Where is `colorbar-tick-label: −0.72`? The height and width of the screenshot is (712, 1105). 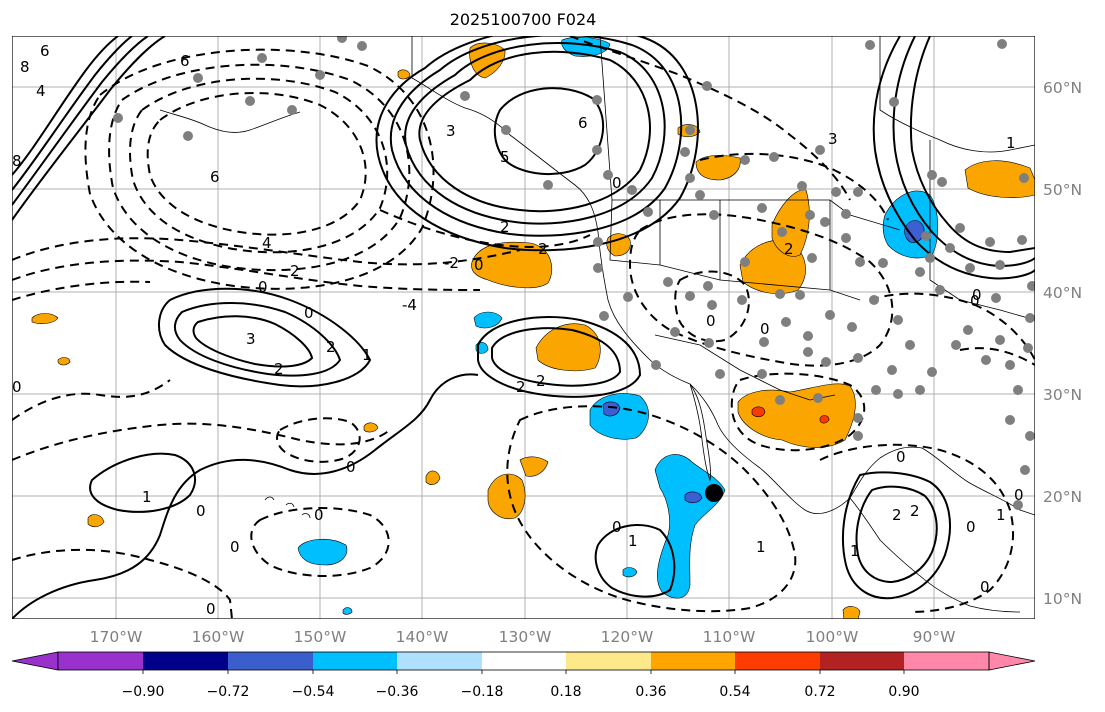 colorbar-tick-label: −0.72 is located at coordinates (228, 692).